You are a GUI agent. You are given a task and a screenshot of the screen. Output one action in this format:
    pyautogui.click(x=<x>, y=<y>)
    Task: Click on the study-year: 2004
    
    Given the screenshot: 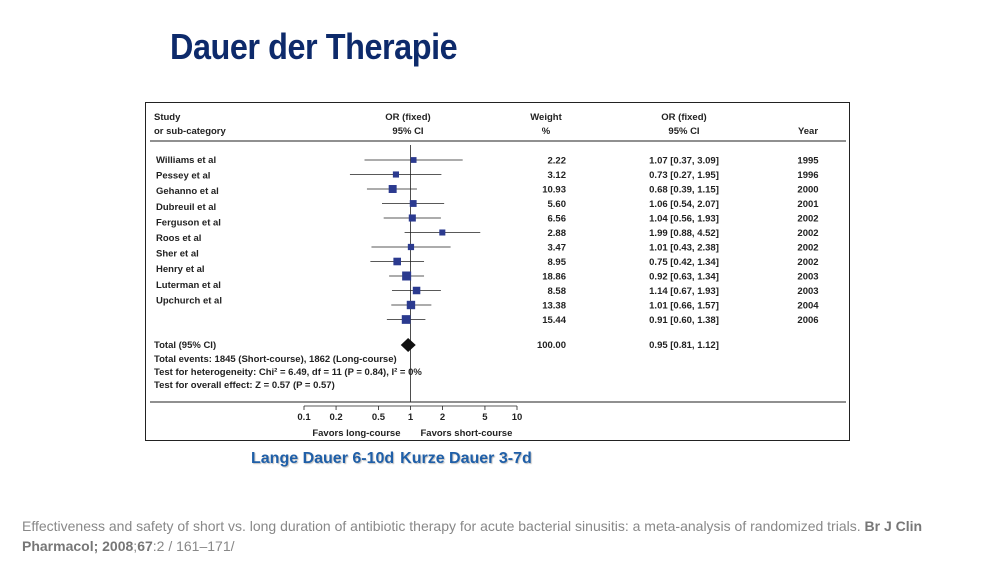 What is the action you would take?
    pyautogui.click(x=808, y=306)
    